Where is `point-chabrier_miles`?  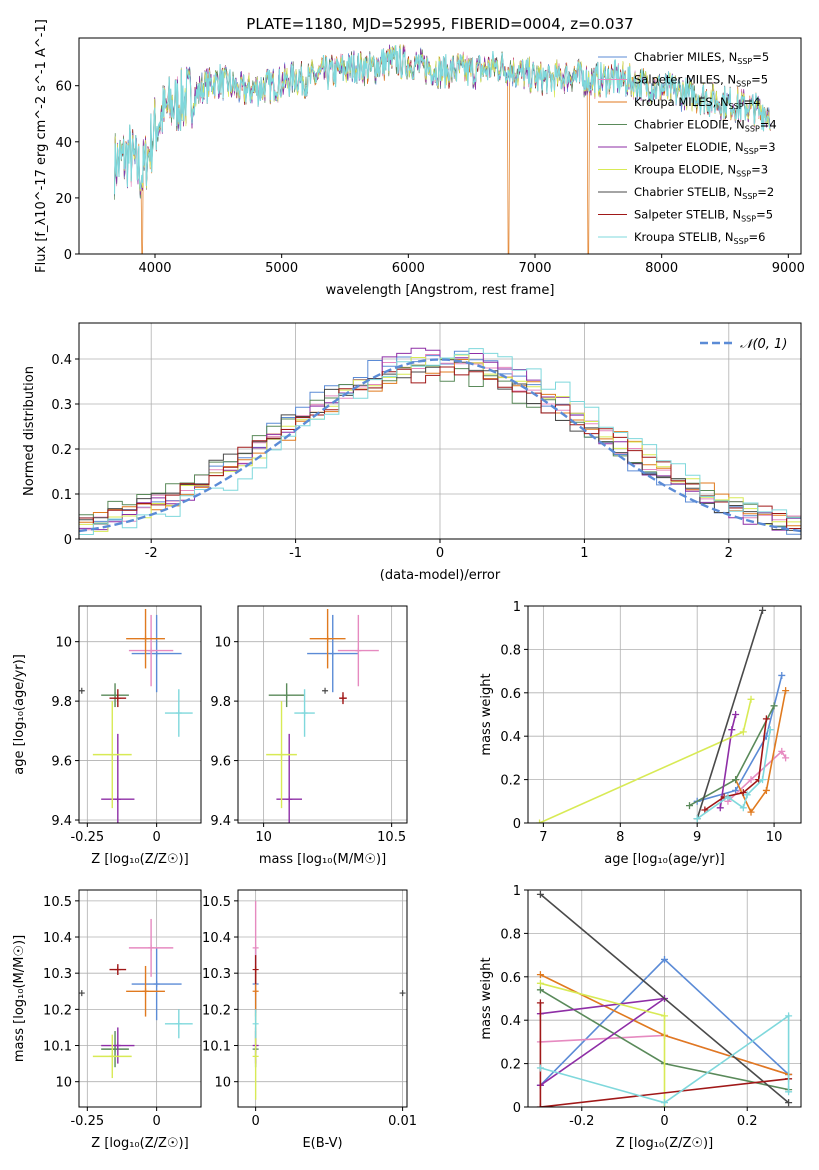 point-chabrier_miles is located at coordinates (332, 653).